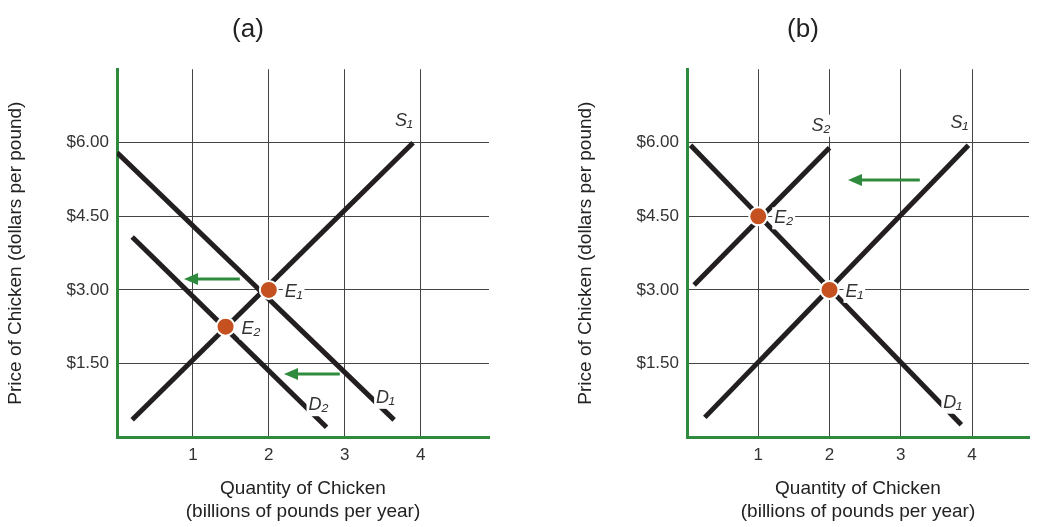 The height and width of the screenshot is (527, 1040). I want to click on chart-title: (b), so click(803, 27).